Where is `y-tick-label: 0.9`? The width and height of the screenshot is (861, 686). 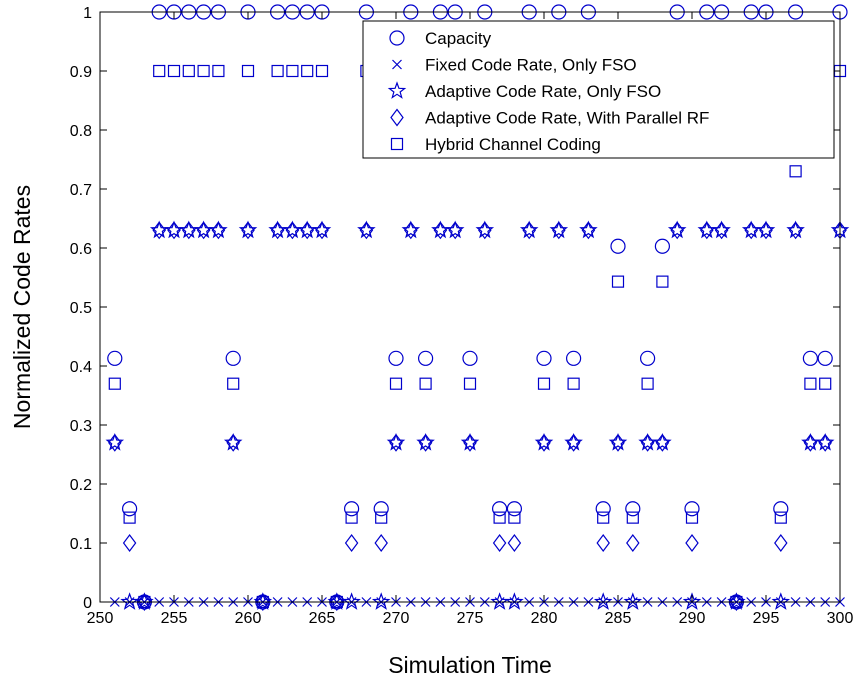 y-tick-label: 0.9 is located at coordinates (81, 72).